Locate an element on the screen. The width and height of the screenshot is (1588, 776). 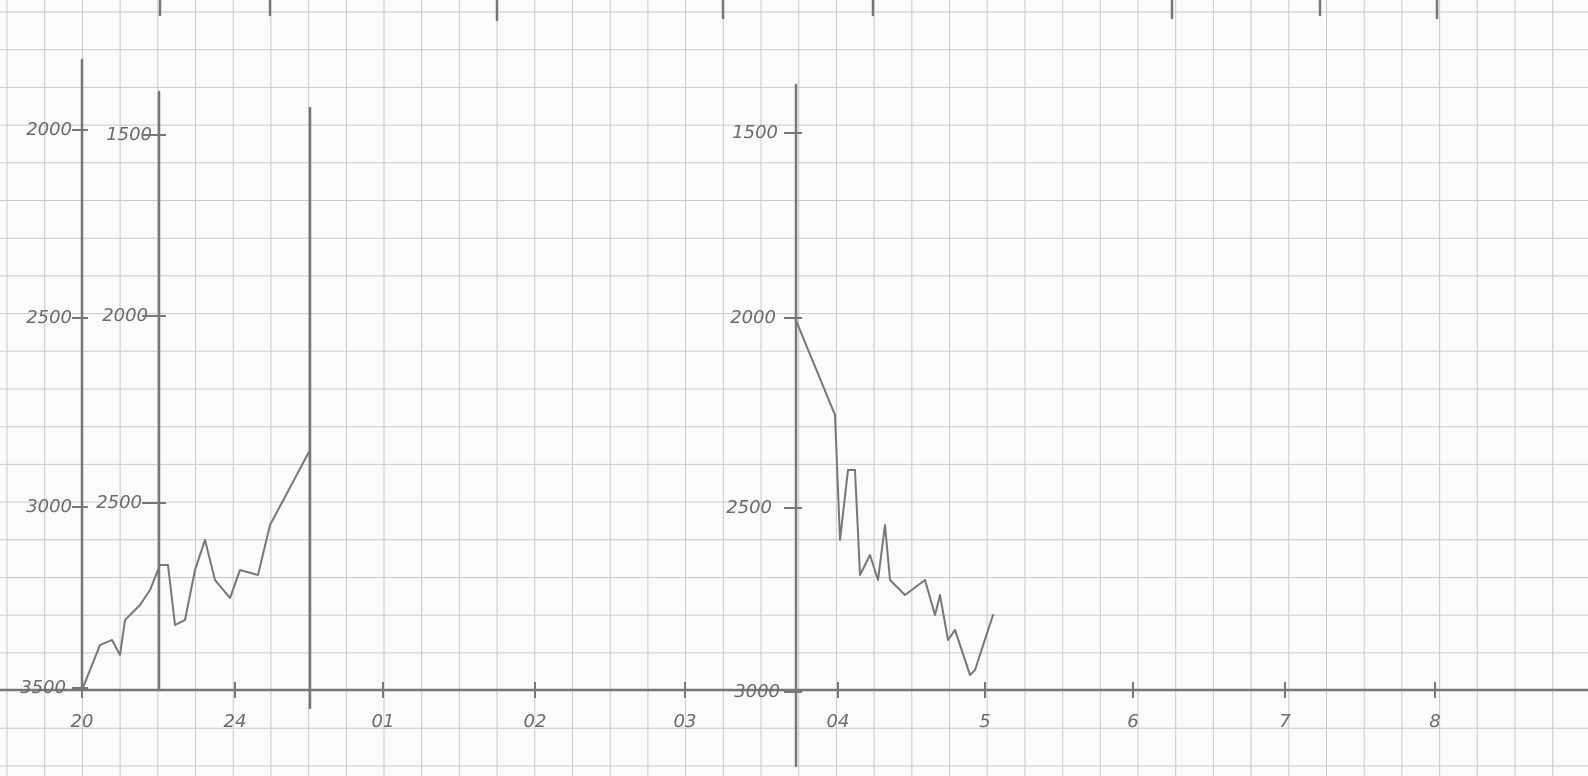
right-axis-label: 1500 is located at coordinates (755, 132).